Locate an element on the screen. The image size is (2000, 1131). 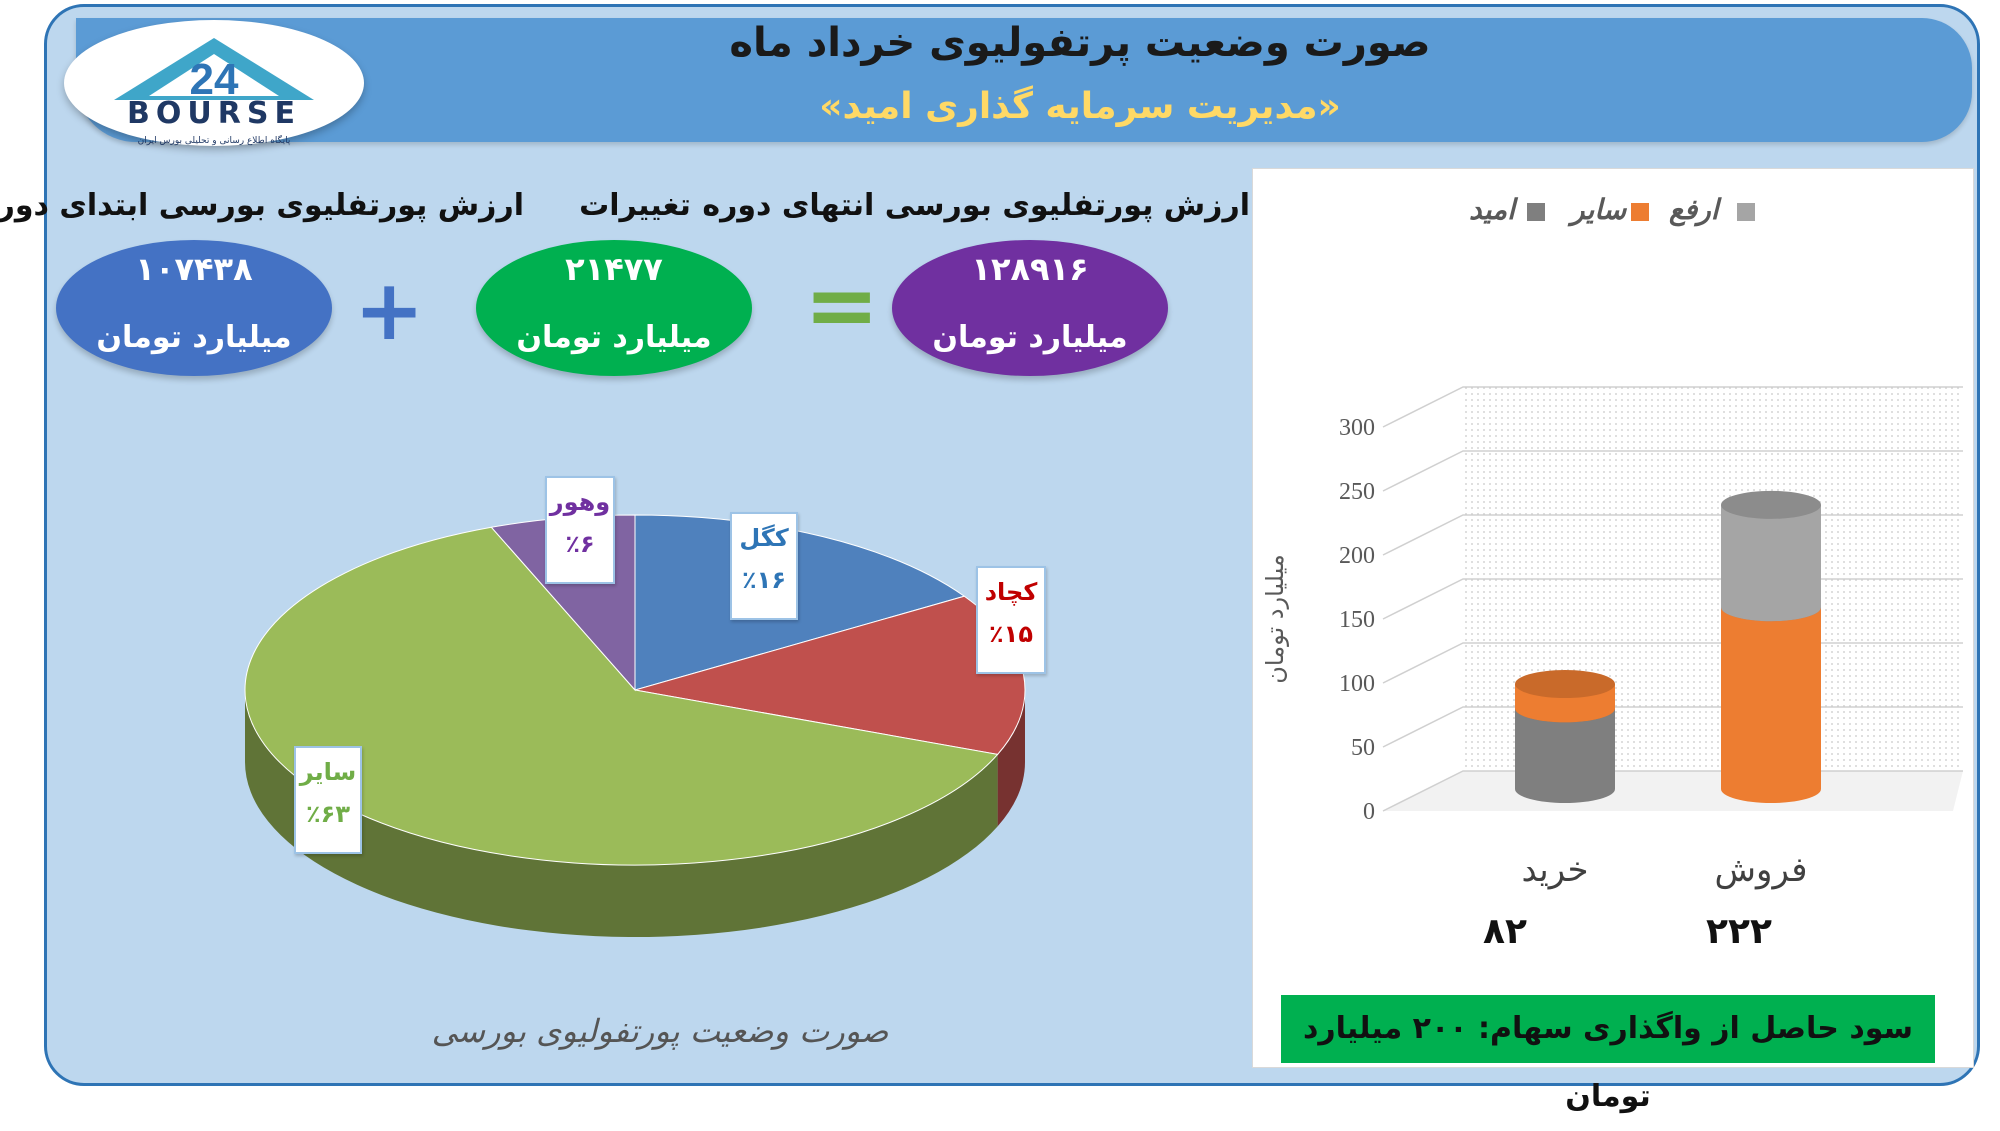
change-label: تغییرات is located at coordinates (635, 205).